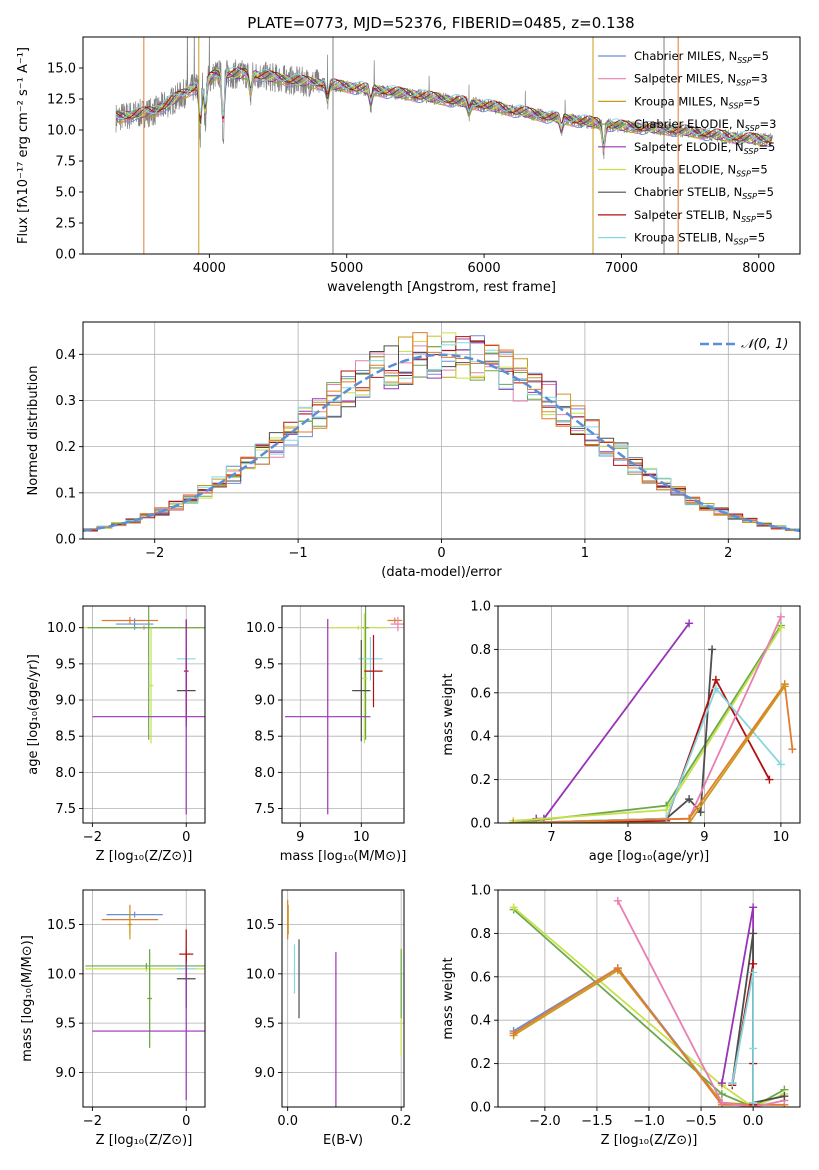 Image resolution: width=819 pixels, height=1170 pixels. Describe the element at coordinates (687, 215) in the screenshot. I see `legend-text: Salpeter STELIB, N` at that location.